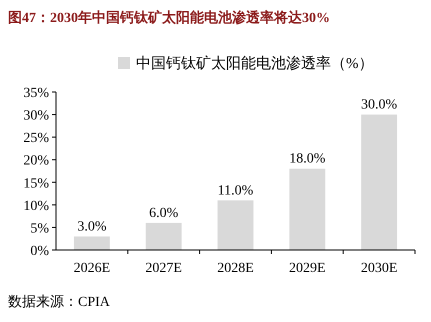 Image resolution: width=431 pixels, height=322 pixels. What do you see at coordinates (92, 268) in the screenshot?
I see `x-tick-label: 2026E` at bounding box center [92, 268].